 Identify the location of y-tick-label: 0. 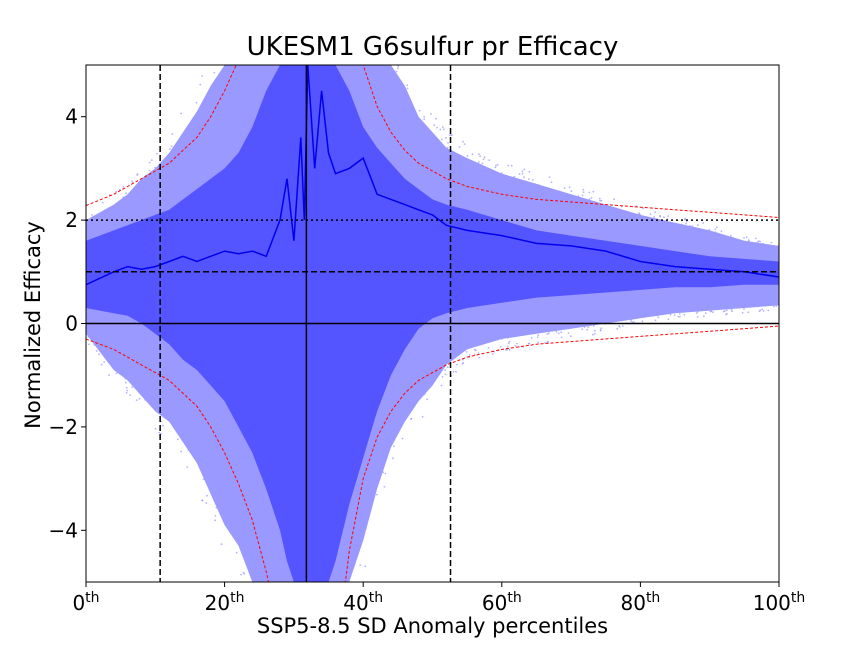
(71, 324).